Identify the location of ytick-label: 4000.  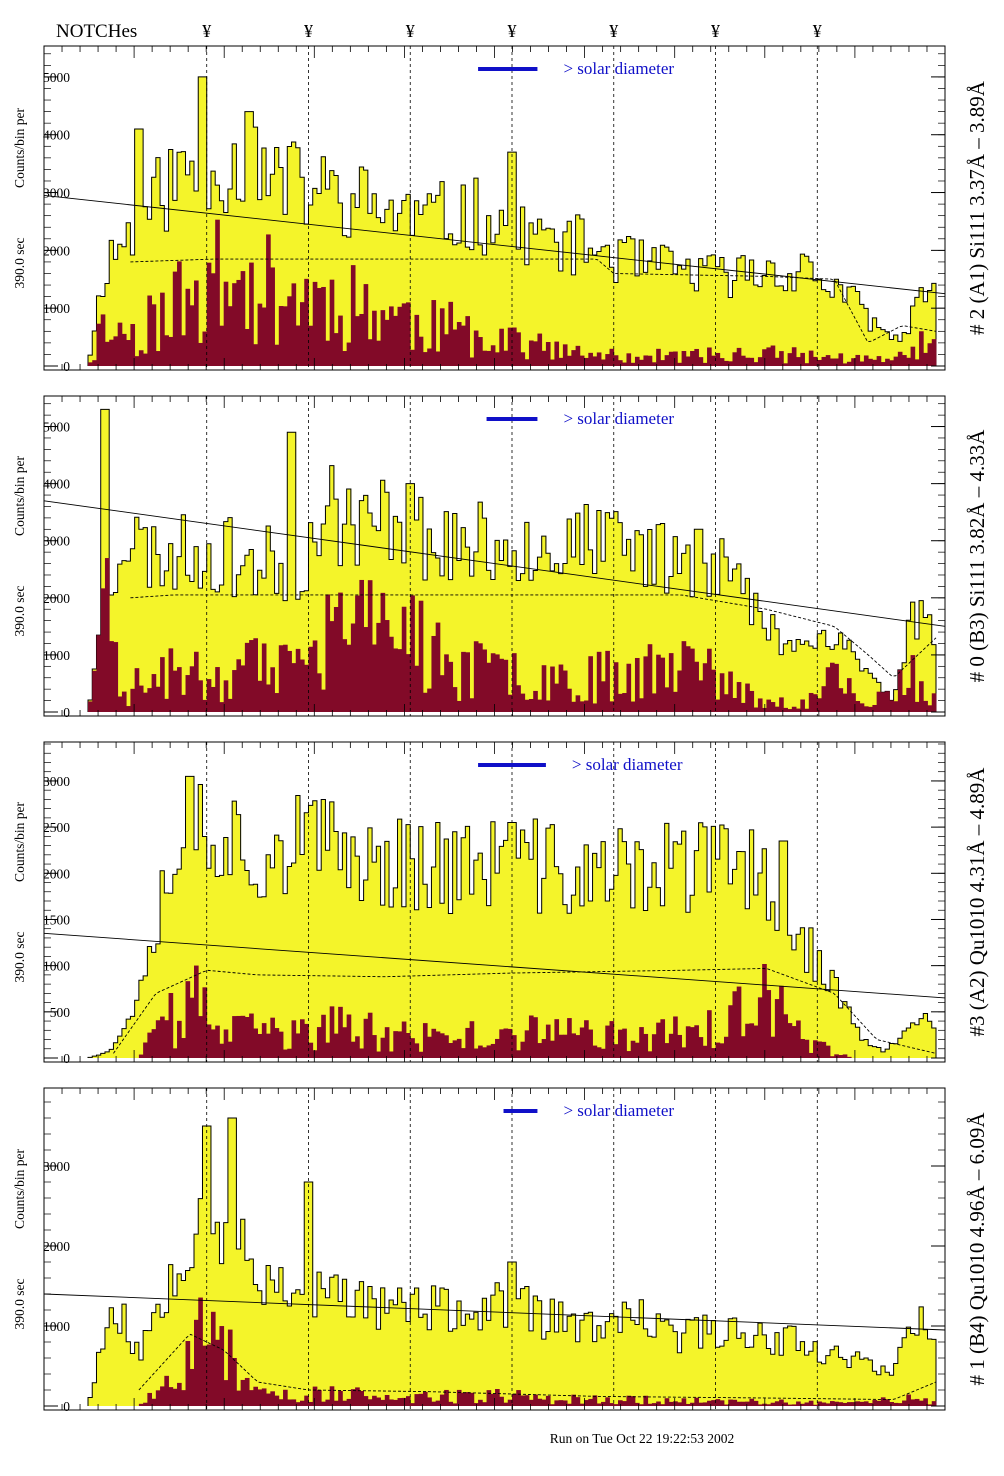
(56, 484).